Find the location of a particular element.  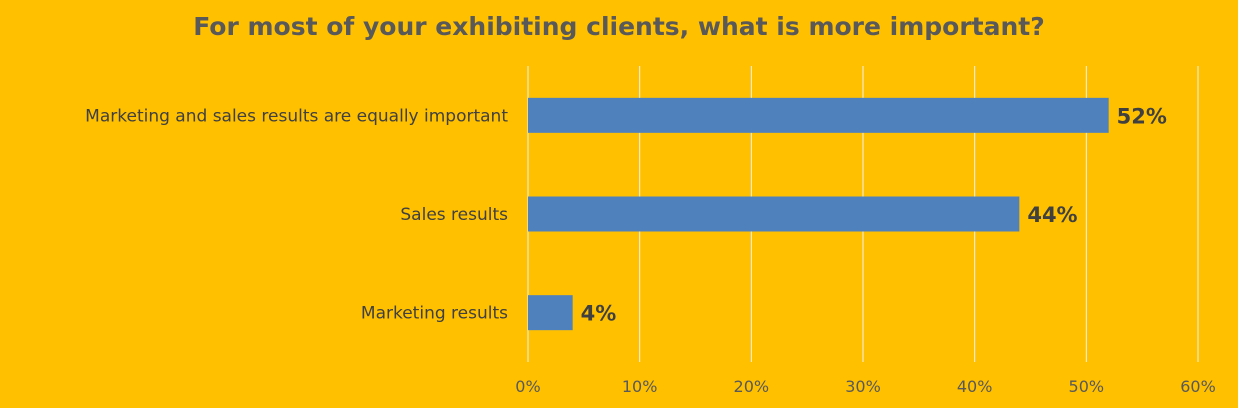

x-tick-label: 30% is located at coordinates (863, 386).